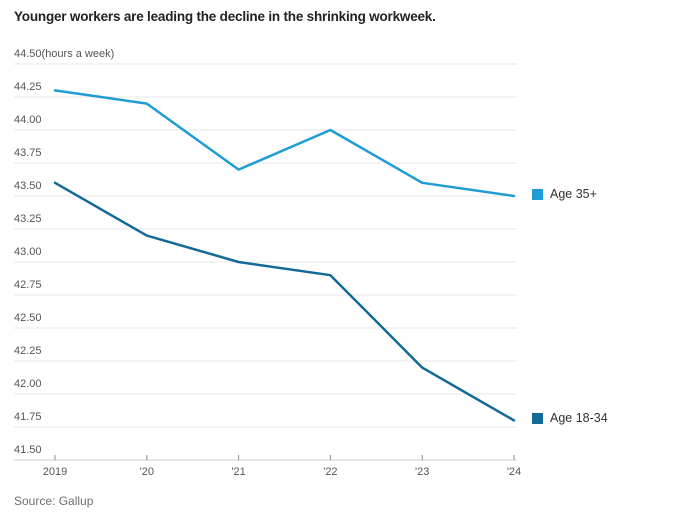  What do you see at coordinates (573, 194) in the screenshot?
I see `legend-label: Age 35+` at bounding box center [573, 194].